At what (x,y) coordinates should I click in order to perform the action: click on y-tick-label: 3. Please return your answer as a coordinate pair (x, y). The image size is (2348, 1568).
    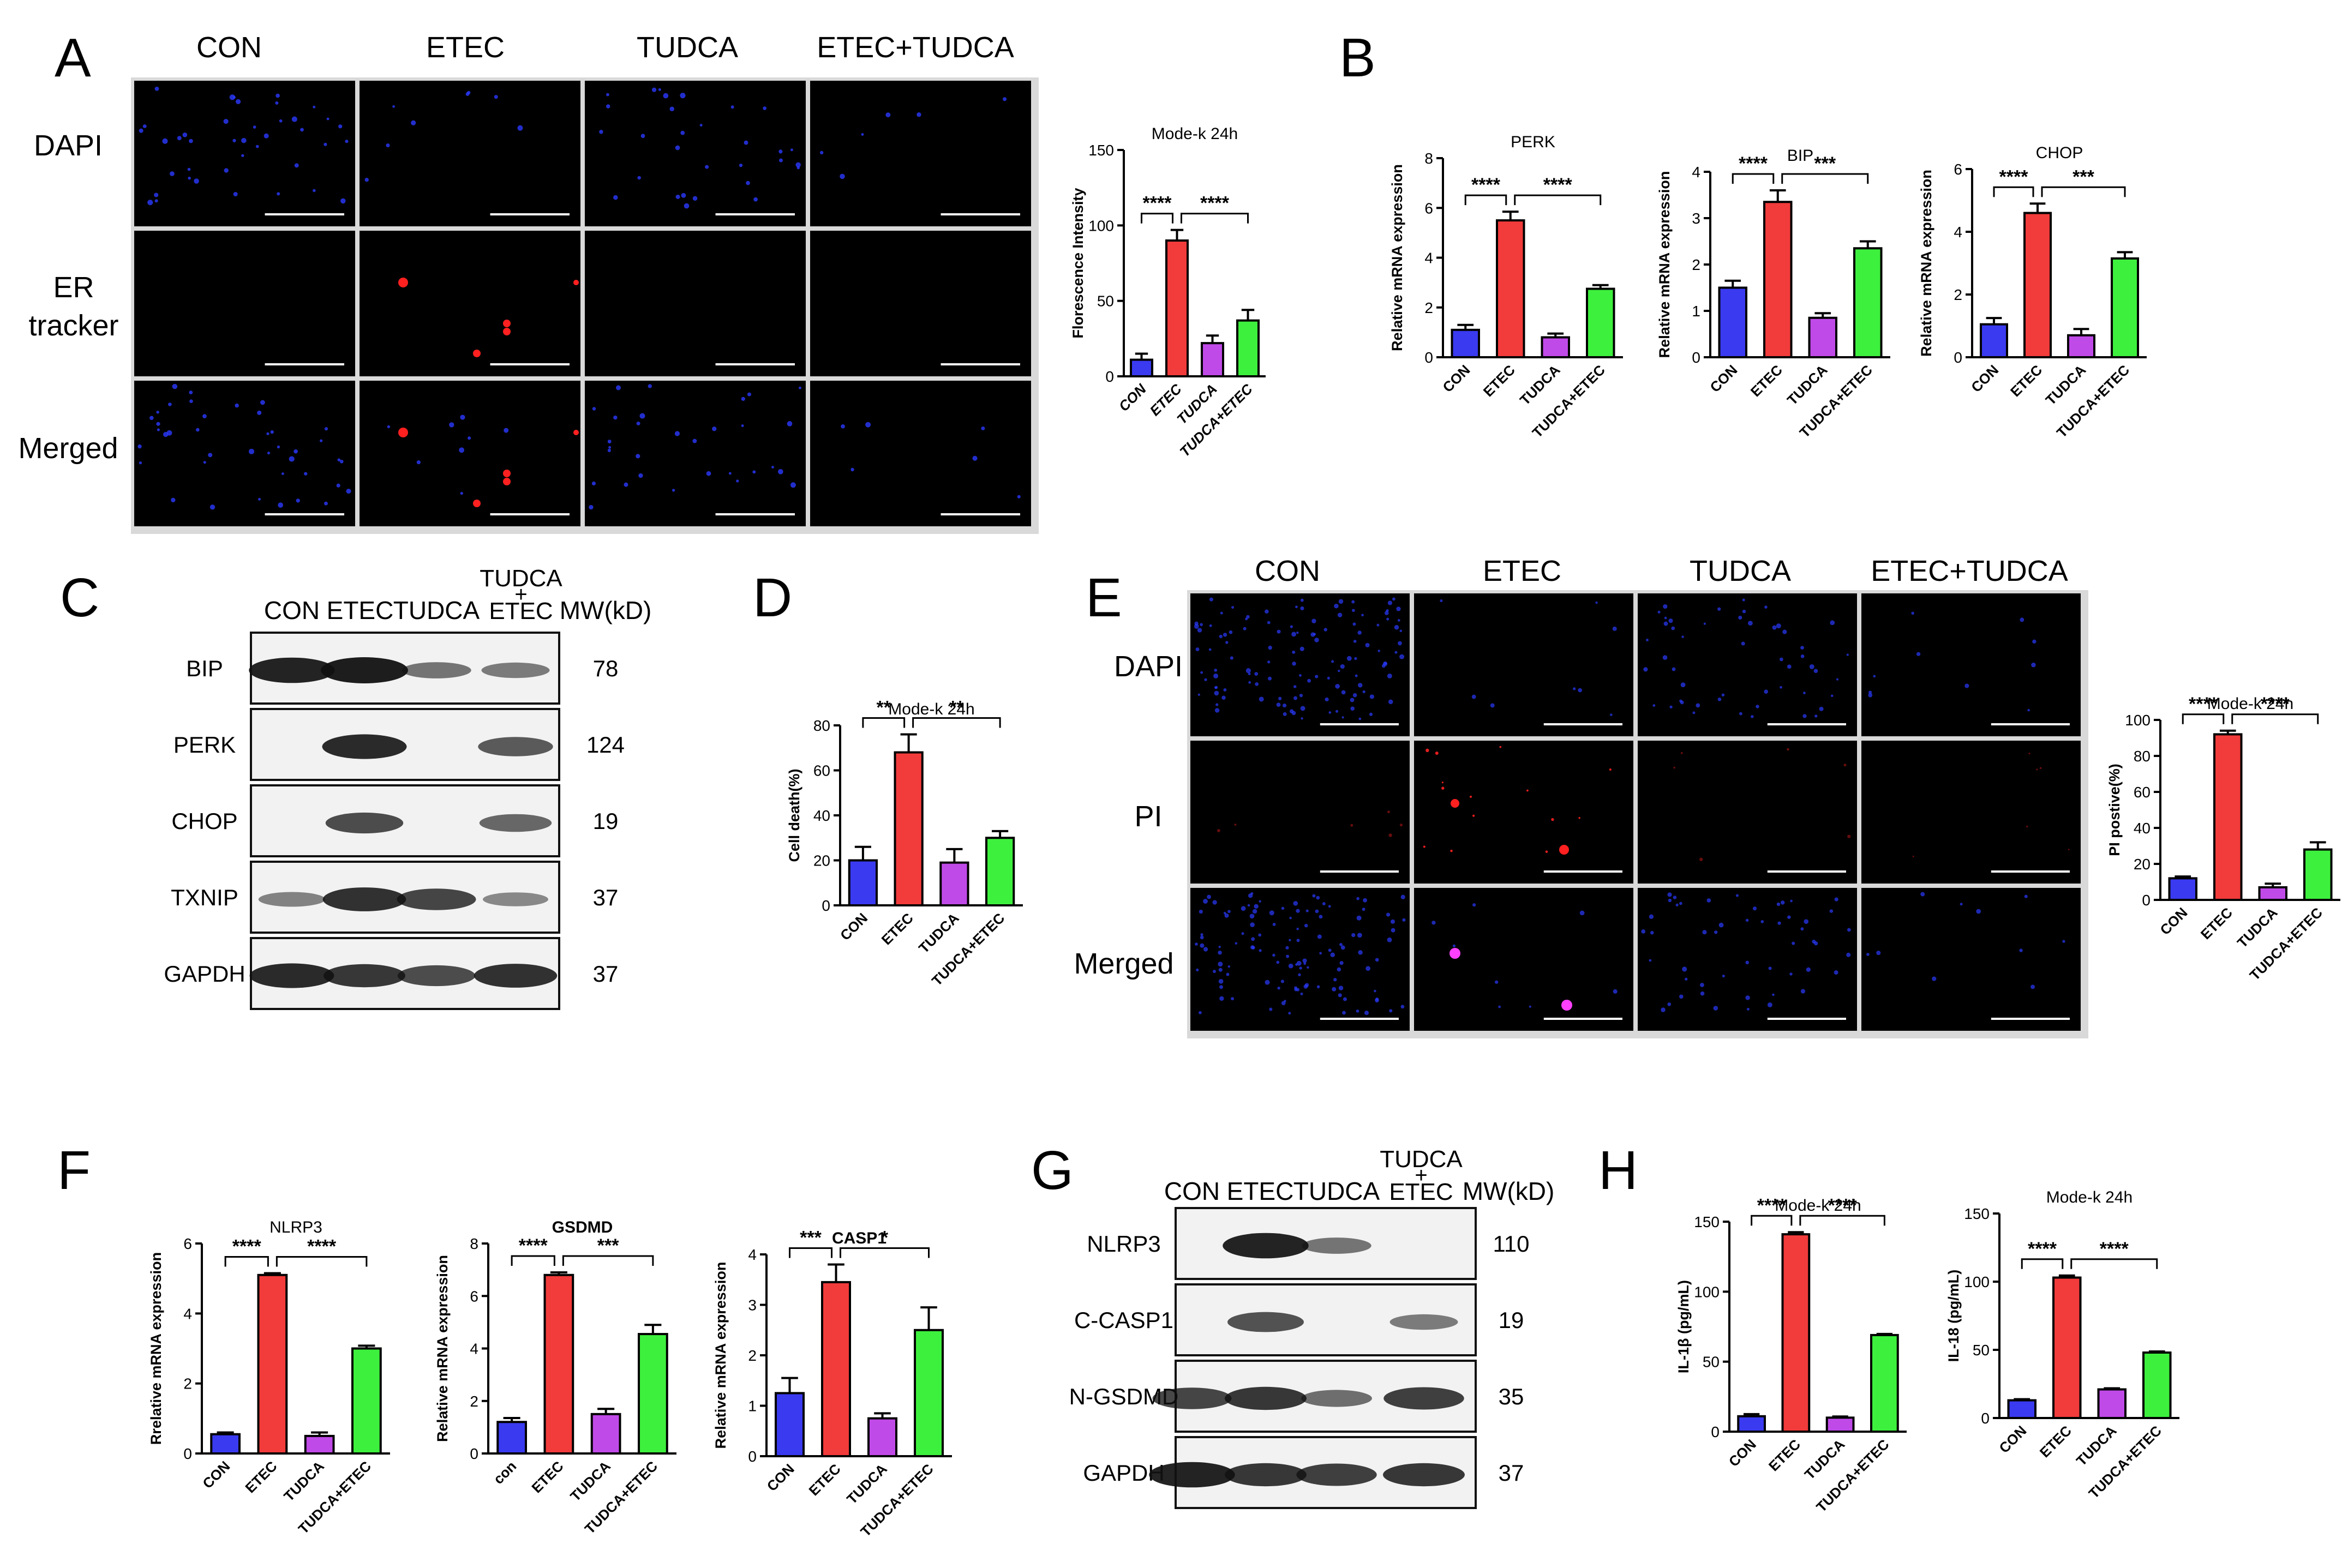
    Looking at the image, I should click on (1696, 218).